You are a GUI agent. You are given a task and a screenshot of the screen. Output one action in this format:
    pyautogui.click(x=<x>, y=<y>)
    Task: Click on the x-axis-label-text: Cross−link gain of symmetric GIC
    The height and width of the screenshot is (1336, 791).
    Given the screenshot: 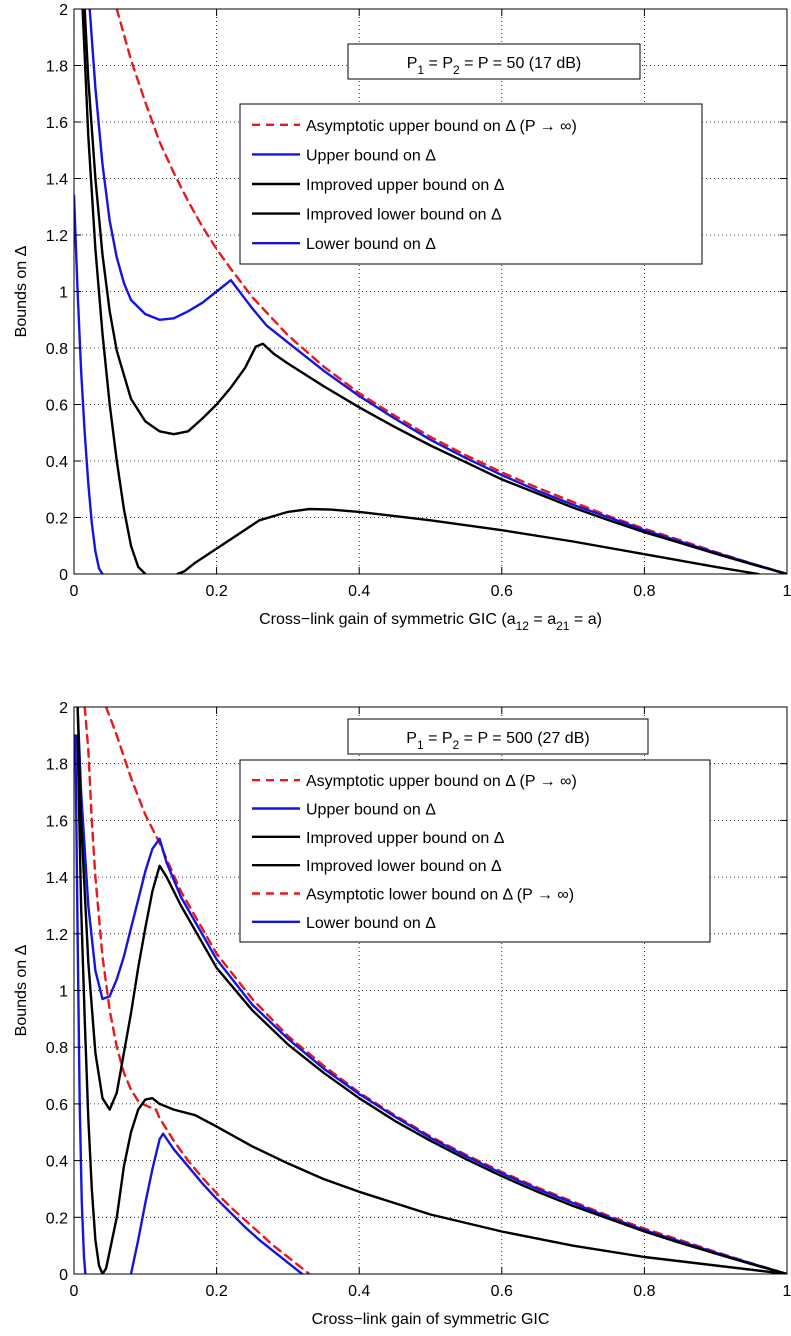 What is the action you would take?
    pyautogui.click(x=431, y=1319)
    